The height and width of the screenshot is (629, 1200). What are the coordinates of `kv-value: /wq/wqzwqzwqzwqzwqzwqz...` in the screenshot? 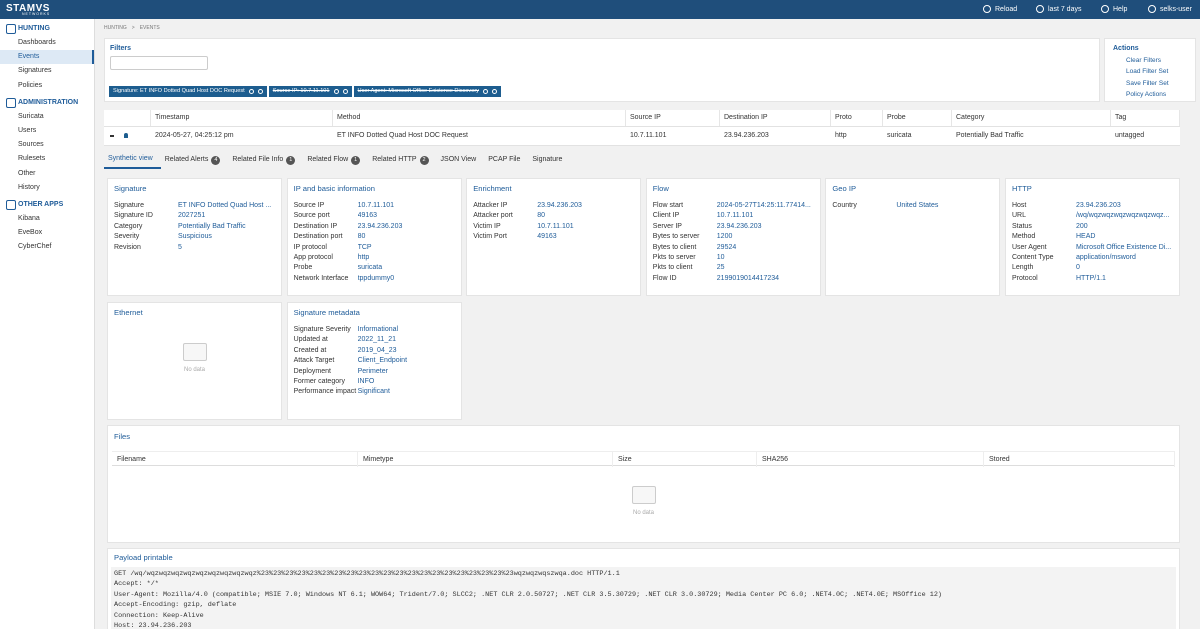 It's located at (1122, 216).